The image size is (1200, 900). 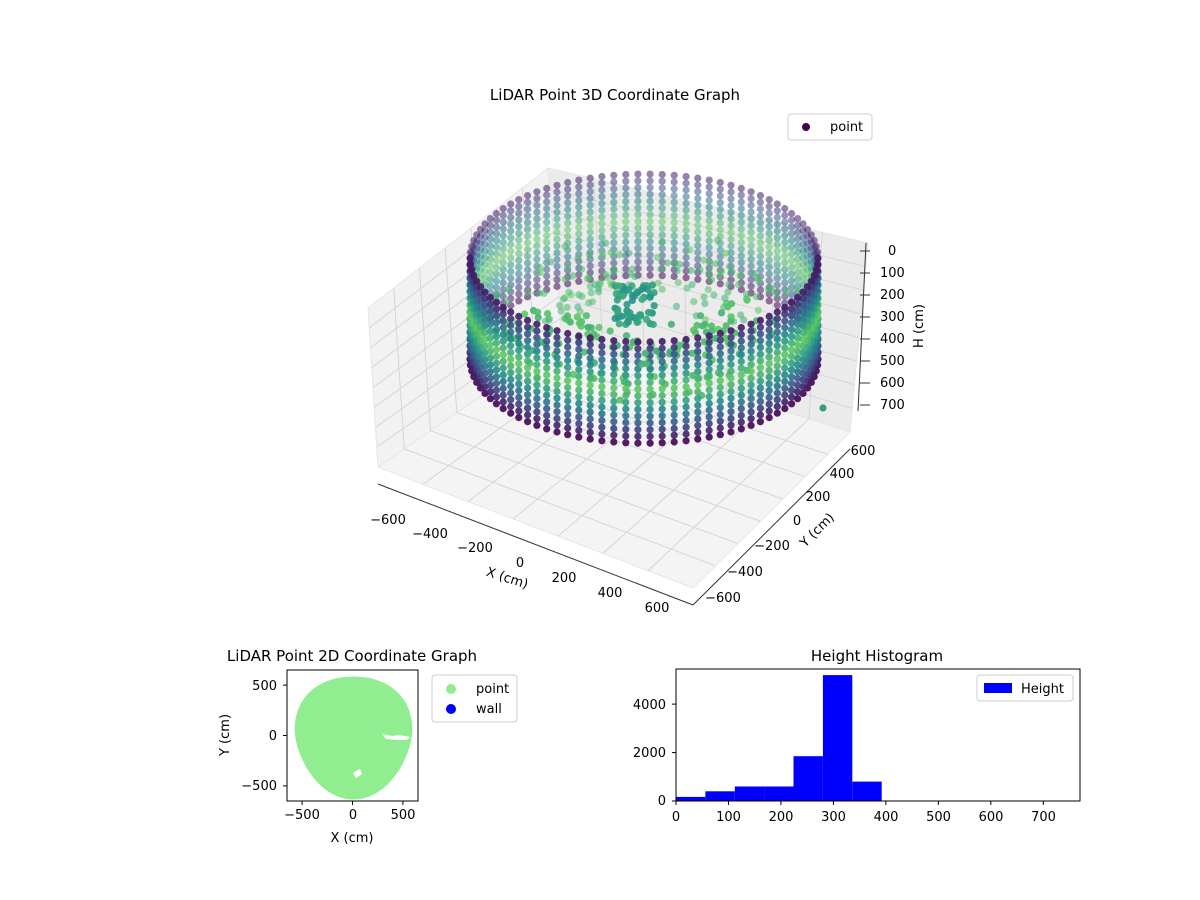 I want to click on y-tick-2d: 0, so click(x=273, y=736).